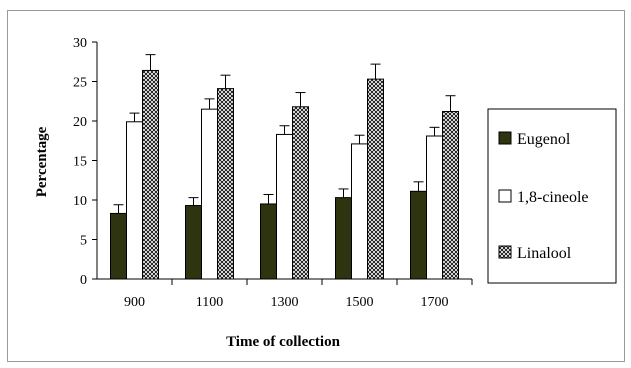 The width and height of the screenshot is (631, 368). I want to click on y-tick-label: 25, so click(80, 83).